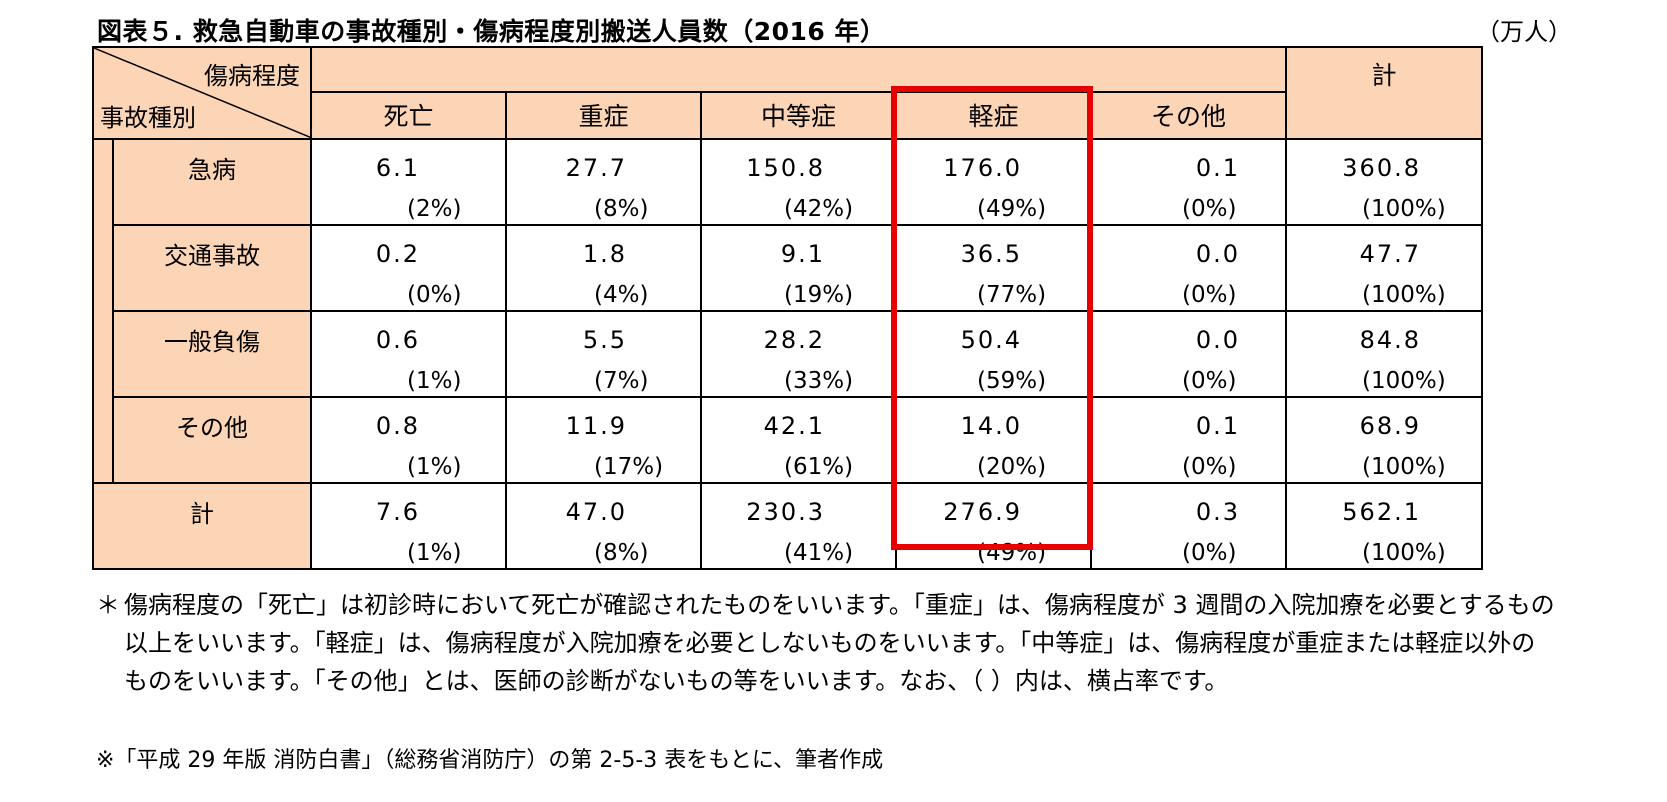  I want to click on cell-value: 0.8, so click(397, 426).